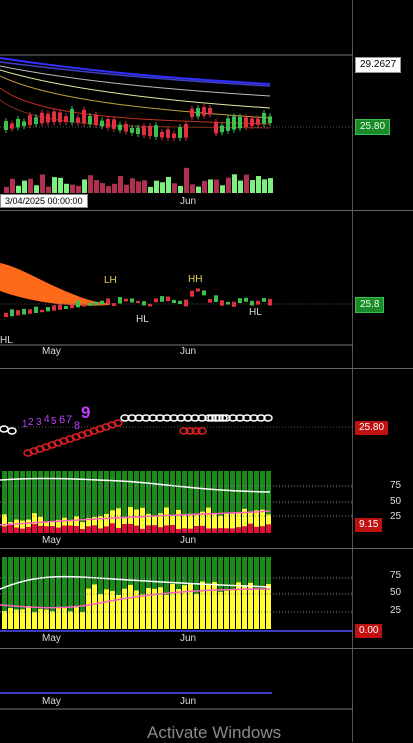  What do you see at coordinates (86, 412) in the screenshot?
I see `count-9: 9` at bounding box center [86, 412].